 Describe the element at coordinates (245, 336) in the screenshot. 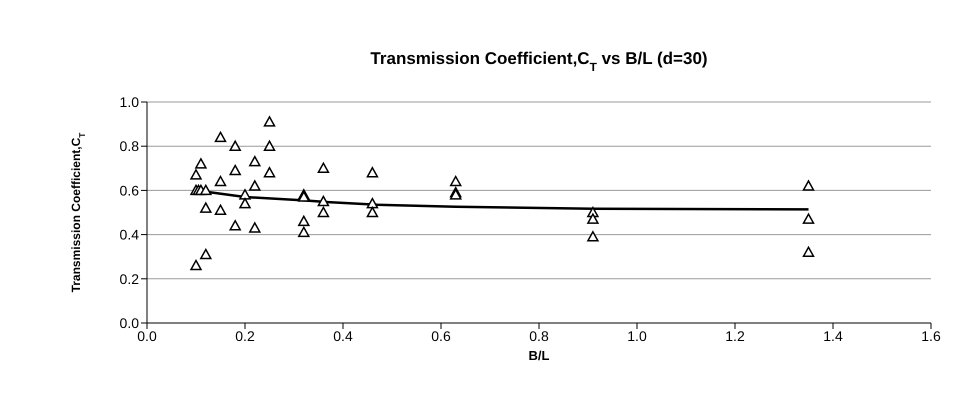

I see `x-tick-label: 0.2` at that location.